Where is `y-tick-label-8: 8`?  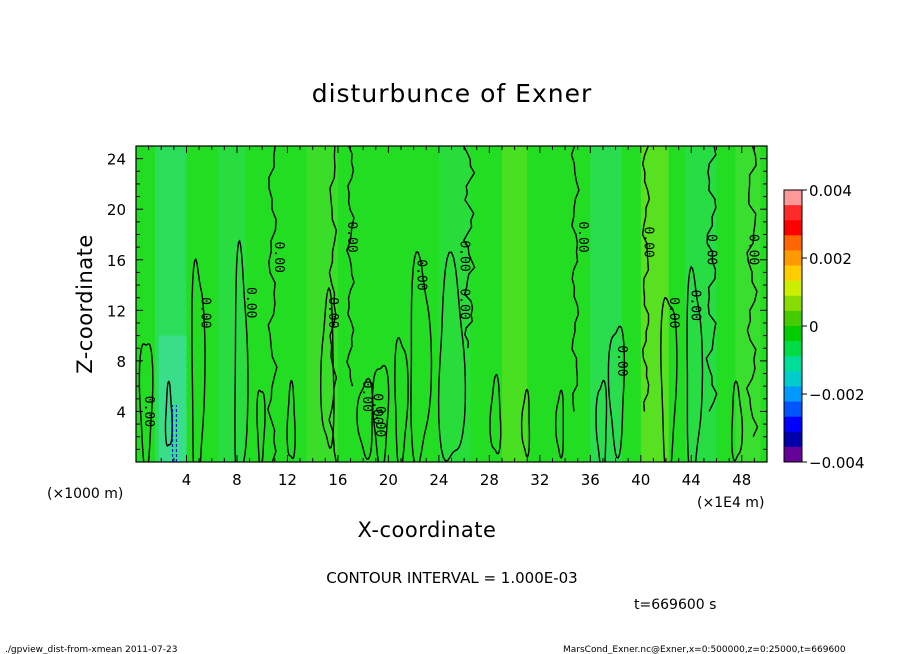
y-tick-label-8: 8 is located at coordinates (121, 362).